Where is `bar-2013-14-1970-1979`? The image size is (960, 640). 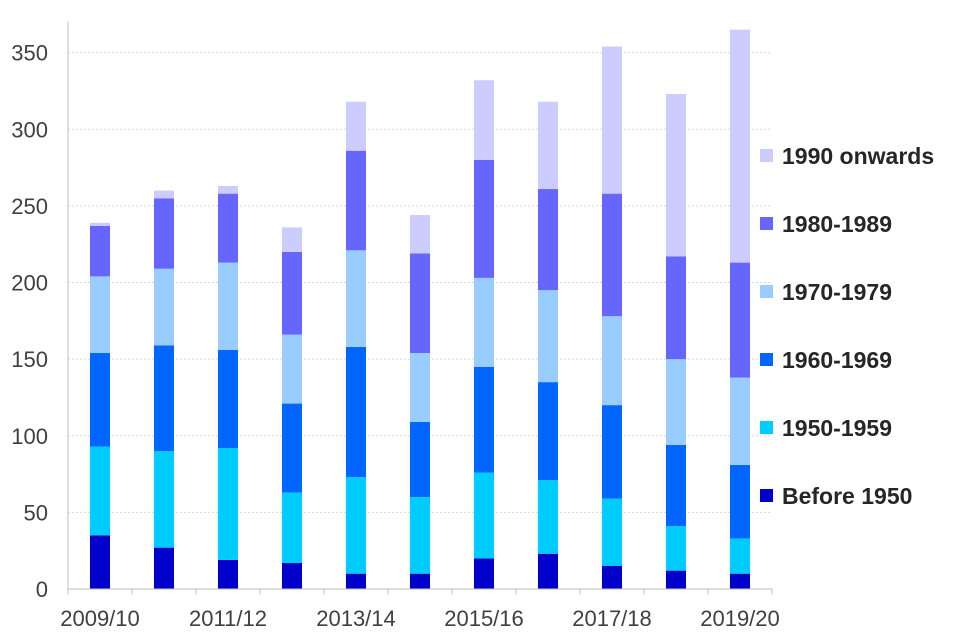
bar-2013-14-1970-1979 is located at coordinates (356, 298).